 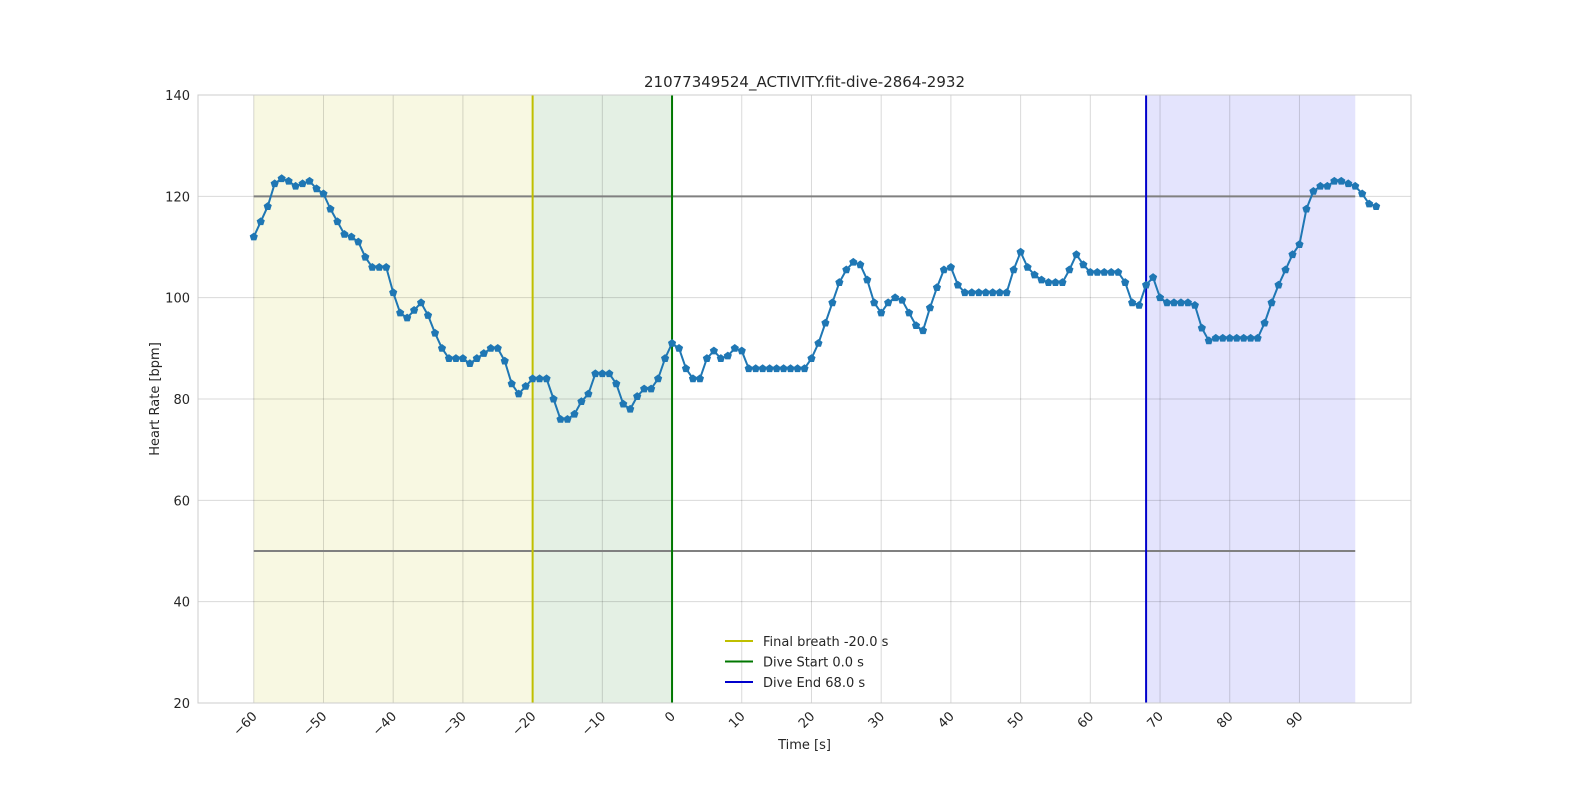 I want to click on legend-label-3: Dive End 68.0 s, so click(x=814, y=683).